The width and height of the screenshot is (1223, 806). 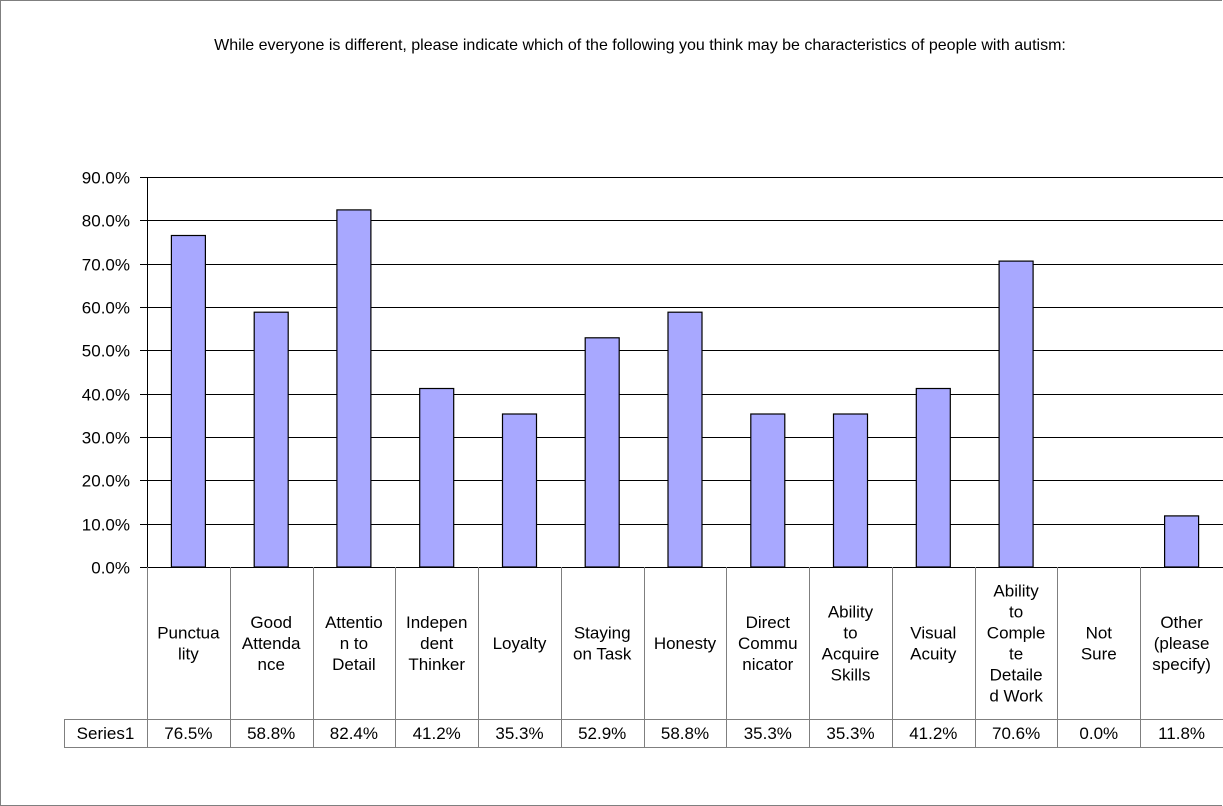 What do you see at coordinates (106, 395) in the screenshot?
I see `y-tick-label: 40.0%` at bounding box center [106, 395].